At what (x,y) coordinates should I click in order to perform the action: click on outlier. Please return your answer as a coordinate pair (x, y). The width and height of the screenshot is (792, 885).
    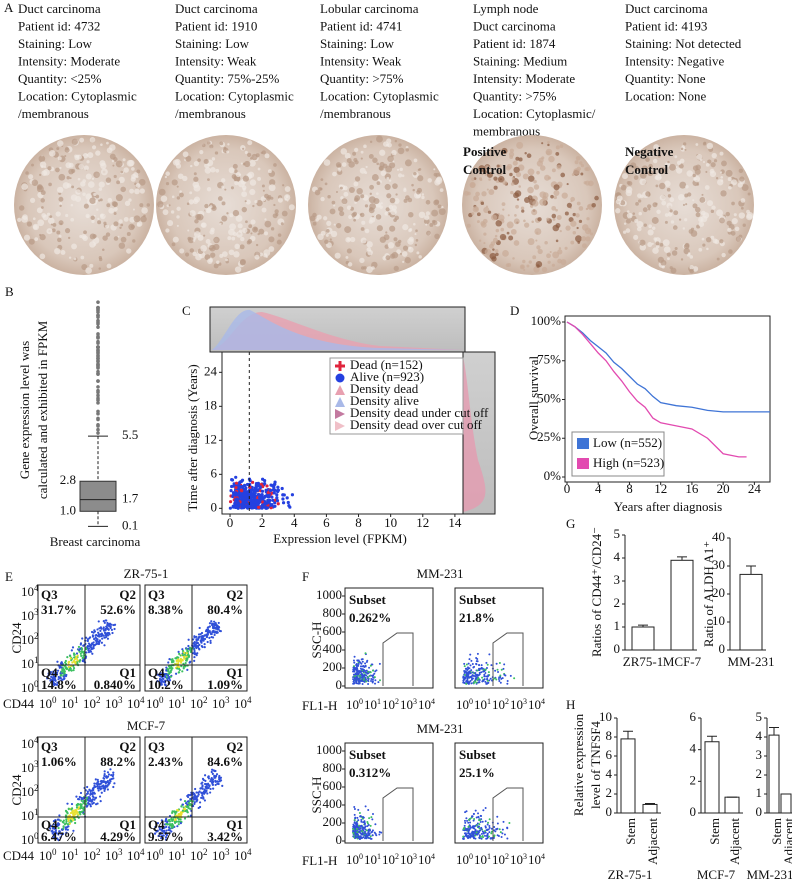
    Looking at the image, I should click on (98, 342).